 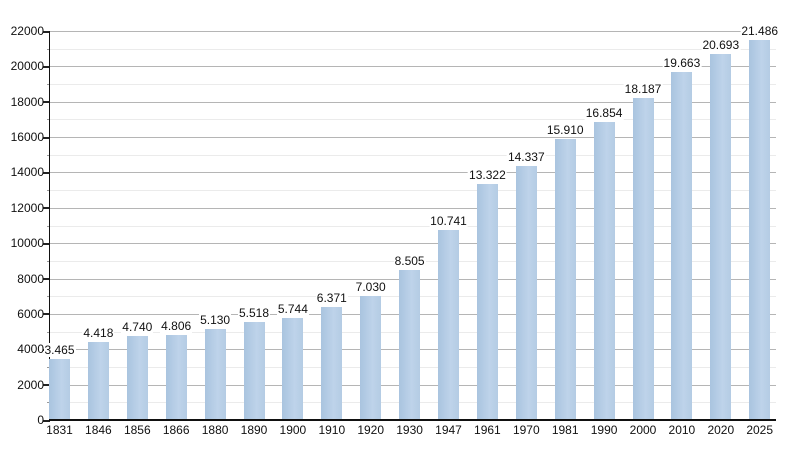 I want to click on bar-value-label: 8.505, so click(x=409, y=260).